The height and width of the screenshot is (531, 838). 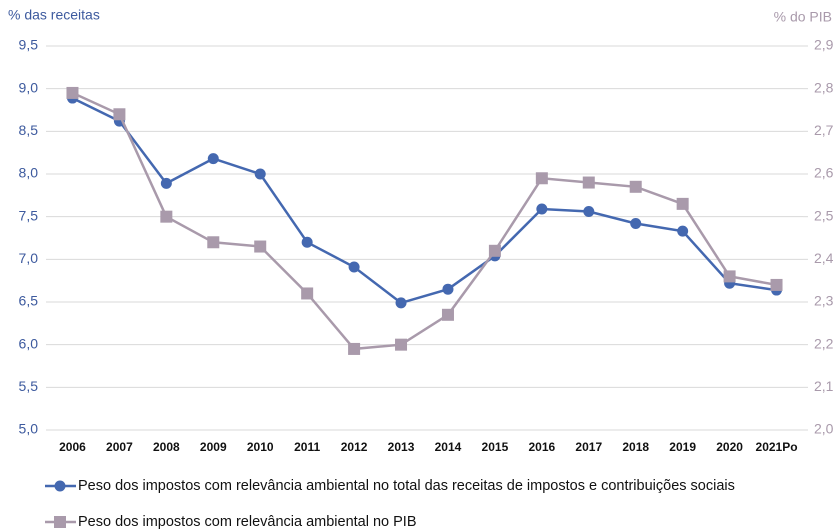 I want to click on x-tick-label: 2012, so click(x=354, y=447).